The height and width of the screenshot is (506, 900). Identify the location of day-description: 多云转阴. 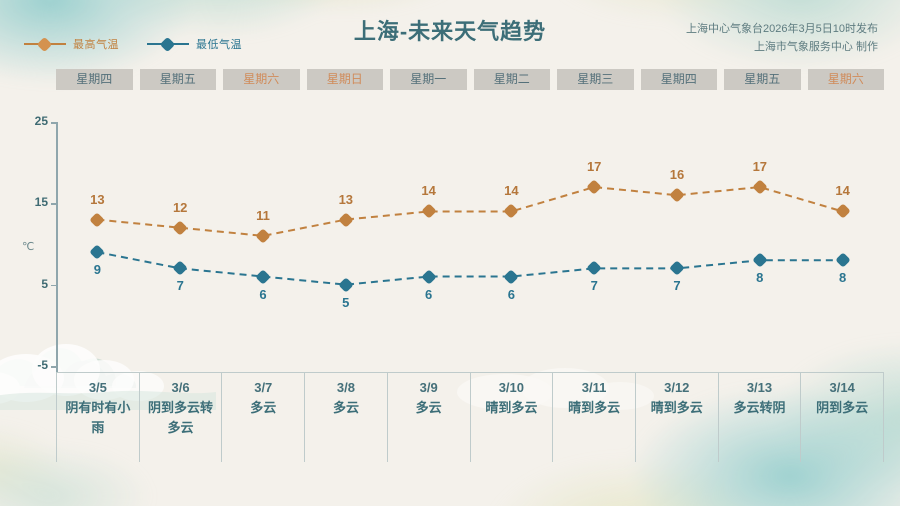
(759, 407).